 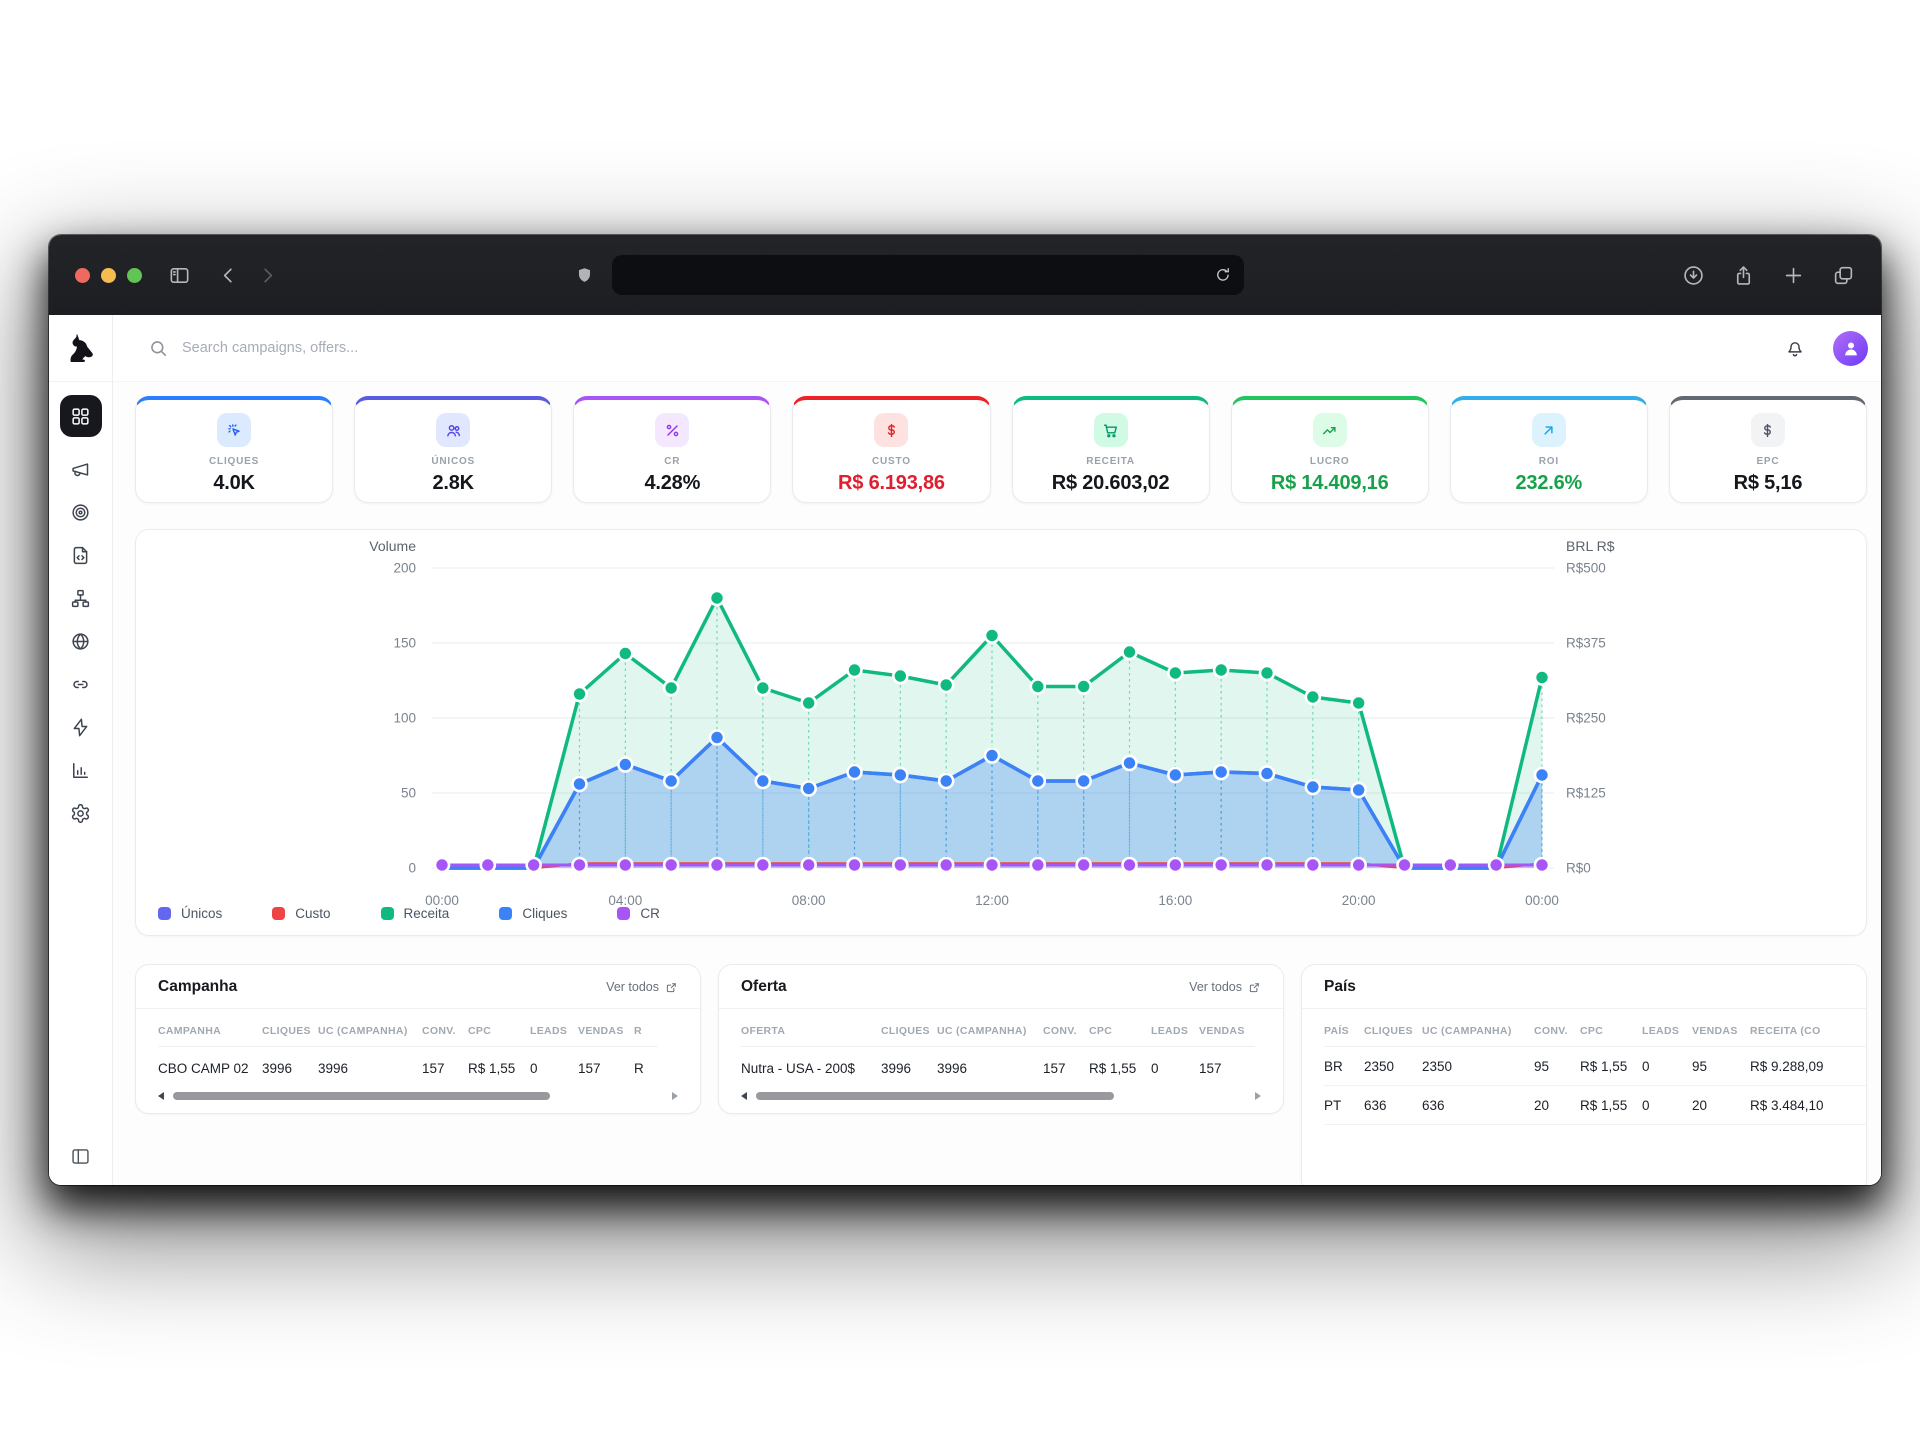 I want to click on legend-swatch, so click(x=164, y=913).